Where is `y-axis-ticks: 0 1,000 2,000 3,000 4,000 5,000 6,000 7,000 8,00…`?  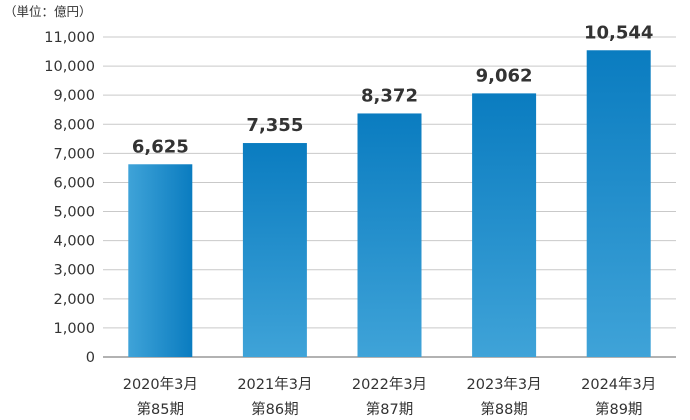
y-axis-ticks: 0 1,000 2,000 3,000 4,000 5,000 6,000 7,000 8,00… is located at coordinates (69, 198).